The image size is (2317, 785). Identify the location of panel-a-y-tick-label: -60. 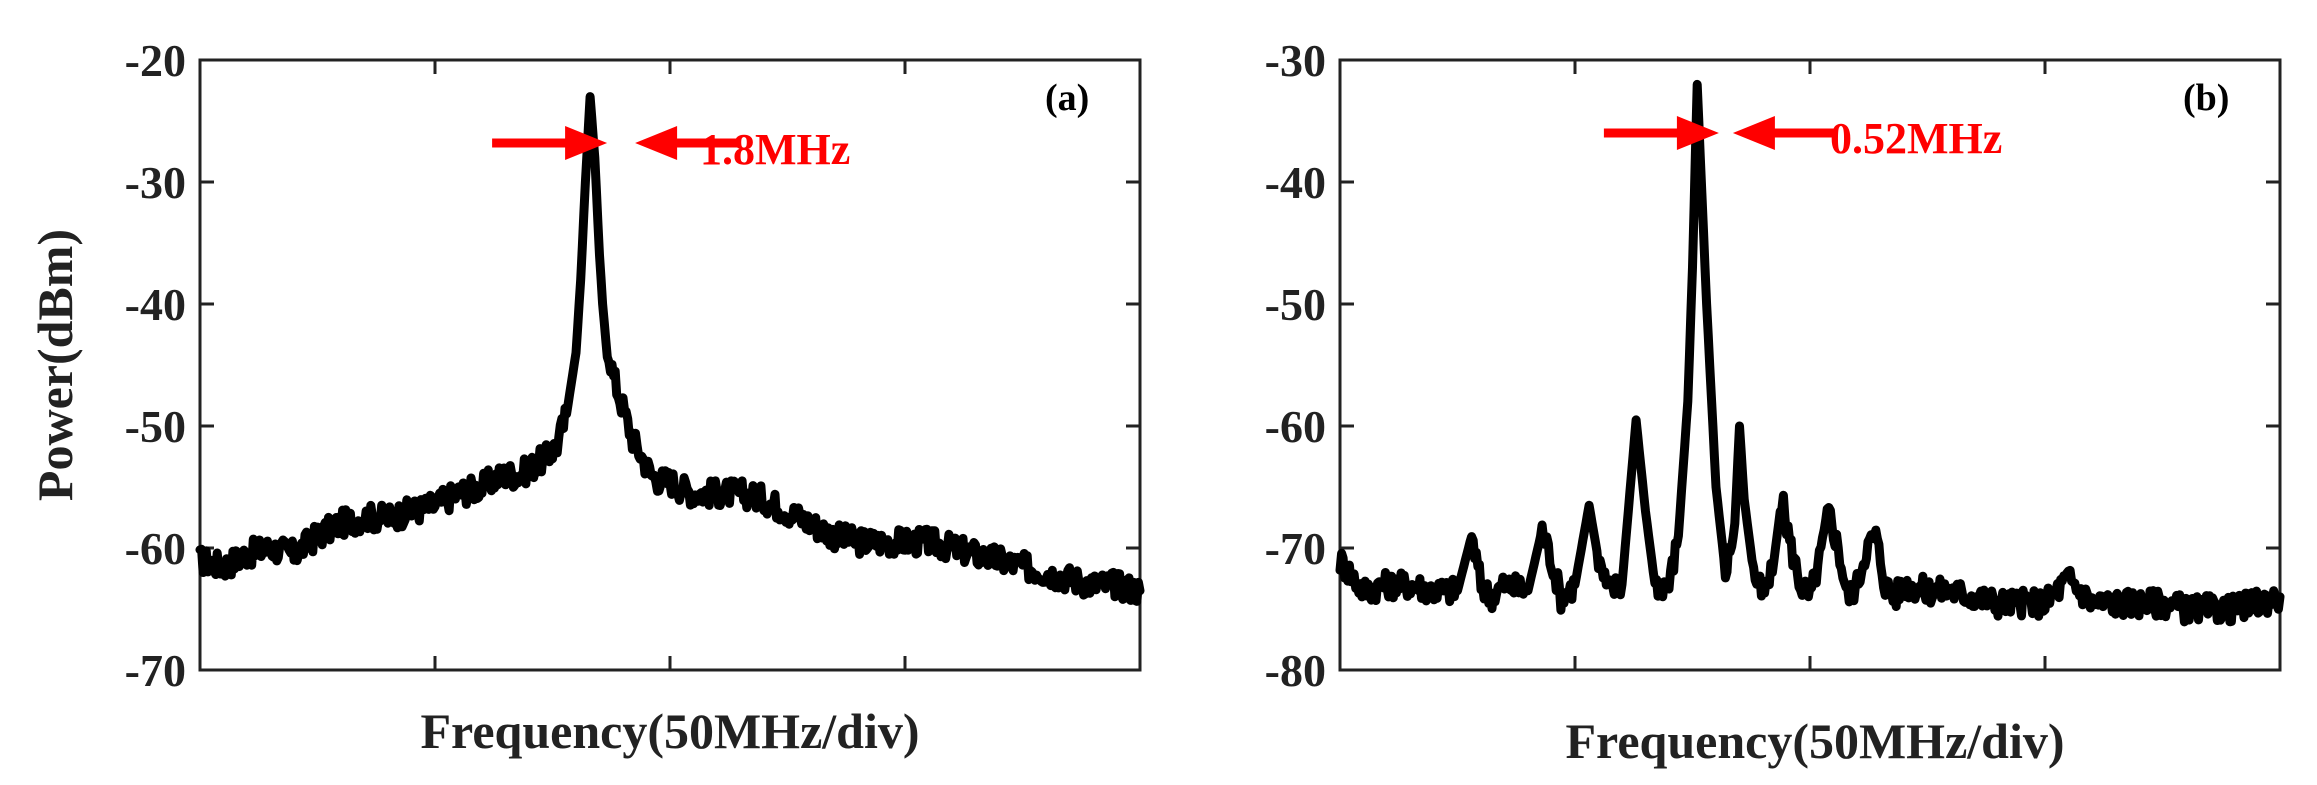
(155, 548).